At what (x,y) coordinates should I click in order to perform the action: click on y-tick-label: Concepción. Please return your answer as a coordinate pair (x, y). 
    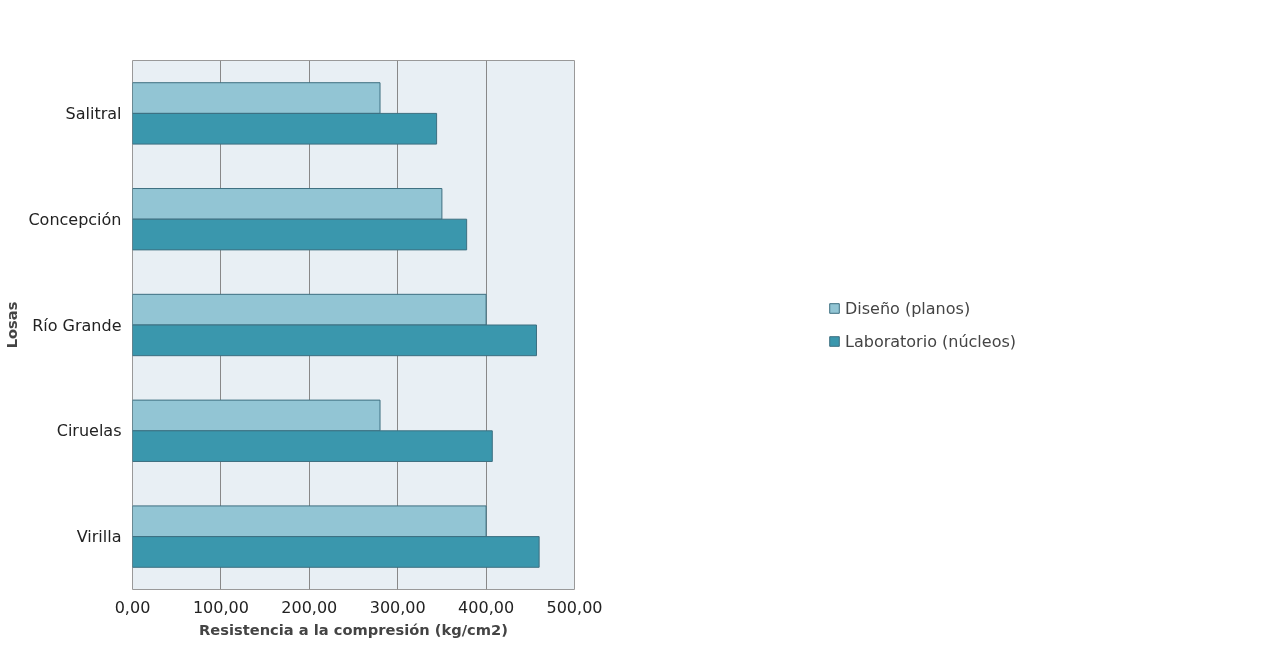
    Looking at the image, I should click on (75, 219).